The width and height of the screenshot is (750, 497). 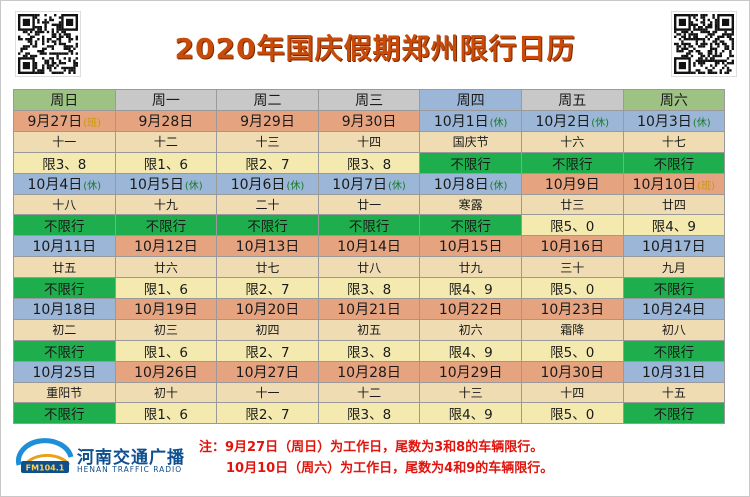 What do you see at coordinates (369, 330) in the screenshot?
I see `lunar-row: 初二 初三 初四 初五 初六 霜降 初八` at bounding box center [369, 330].